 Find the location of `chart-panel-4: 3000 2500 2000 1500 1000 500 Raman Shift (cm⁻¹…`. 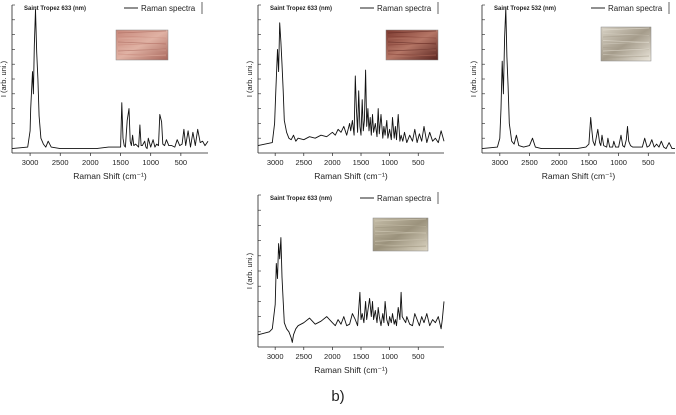

chart-panel-4: 3000 2500 2000 1500 1000 500 Raman Shift (cm⁻¹… is located at coordinates (345, 283).